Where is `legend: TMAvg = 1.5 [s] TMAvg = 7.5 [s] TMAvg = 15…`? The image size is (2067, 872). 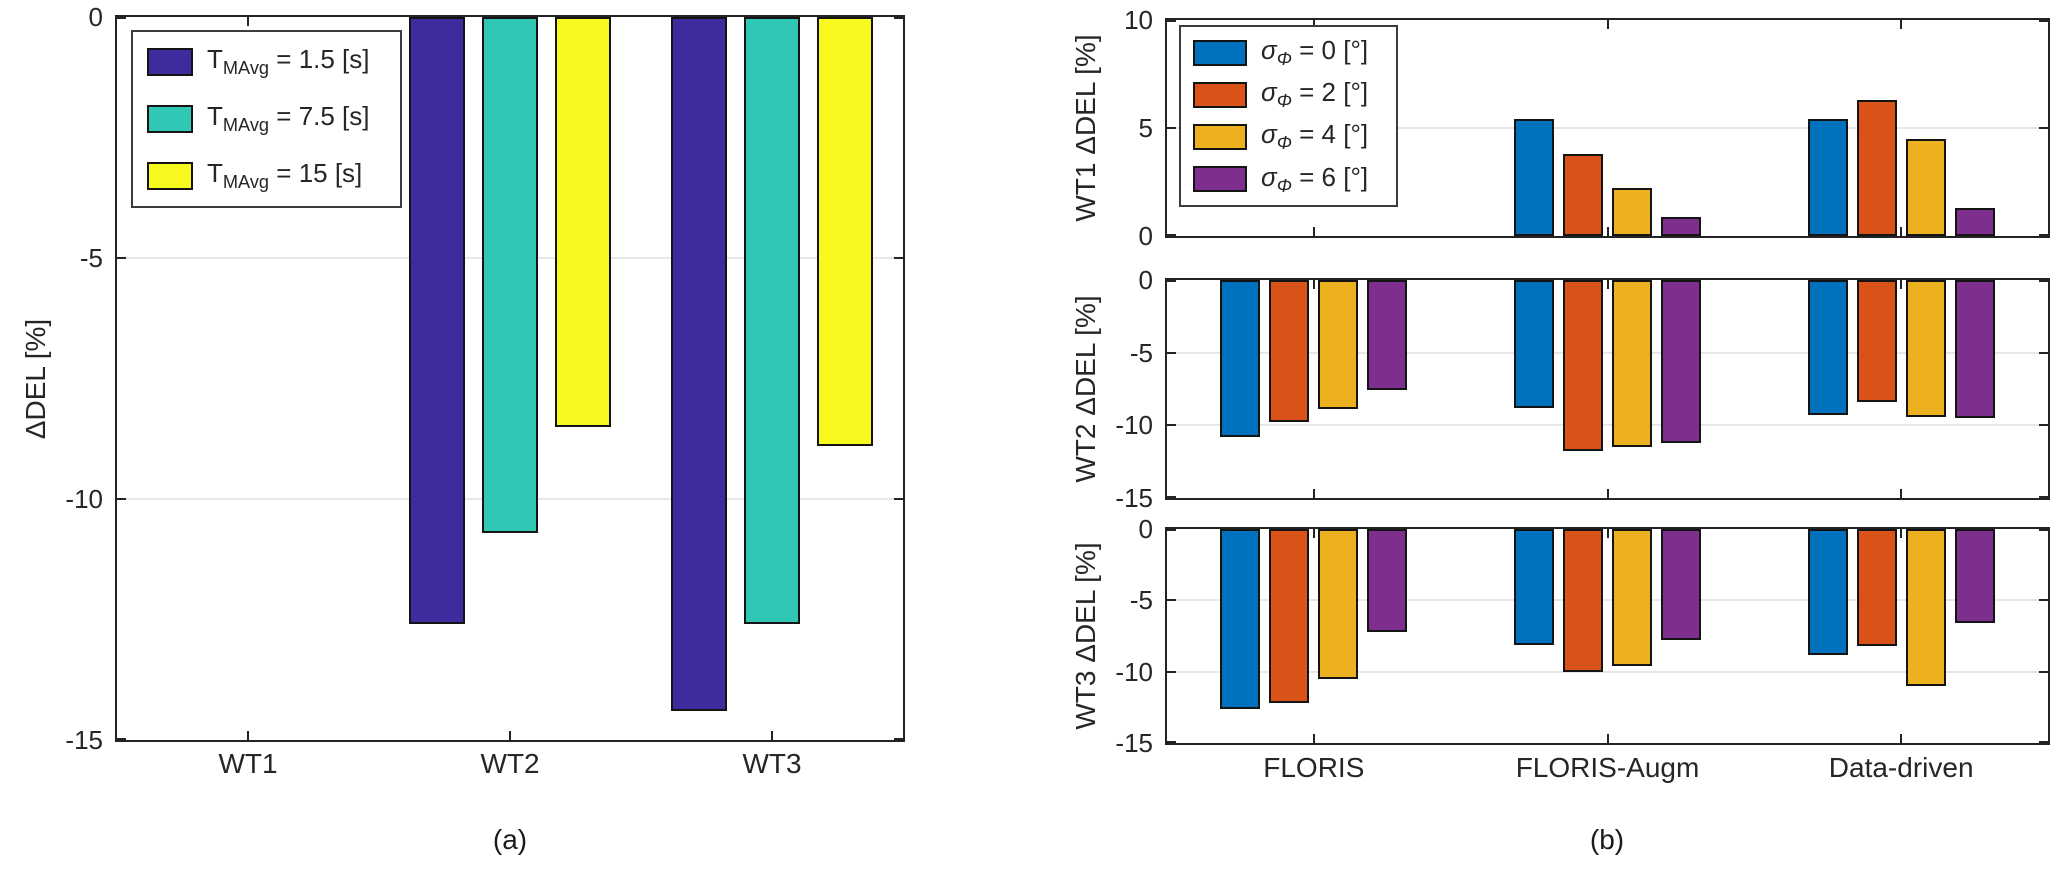
legend: TMAvg = 1.5 [s] TMAvg = 7.5 [s] TMAvg = 15… is located at coordinates (266, 119).